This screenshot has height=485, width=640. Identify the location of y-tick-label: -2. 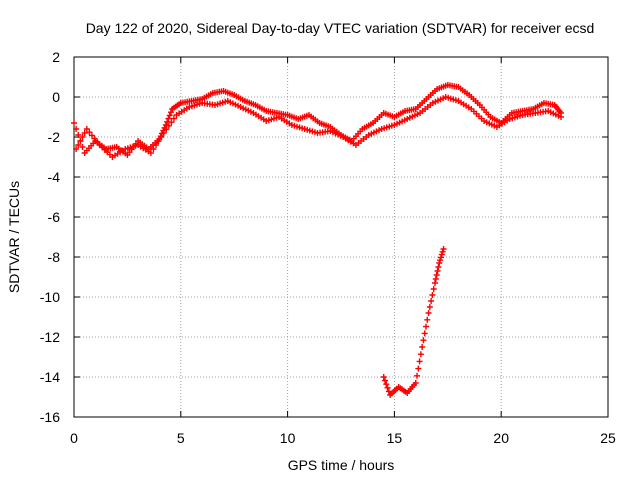
(54, 137).